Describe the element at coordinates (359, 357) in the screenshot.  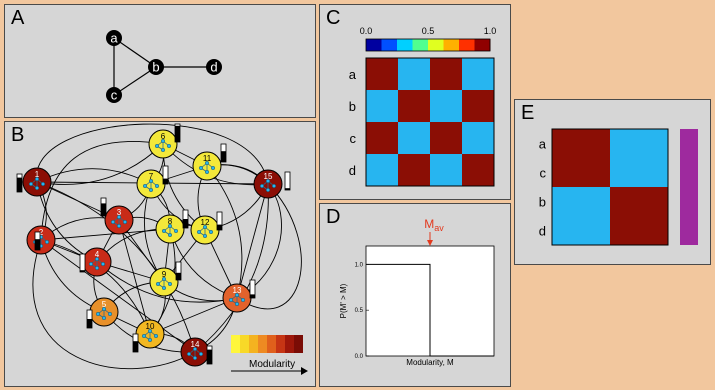
I see `y-tick-label: 0.0` at that location.